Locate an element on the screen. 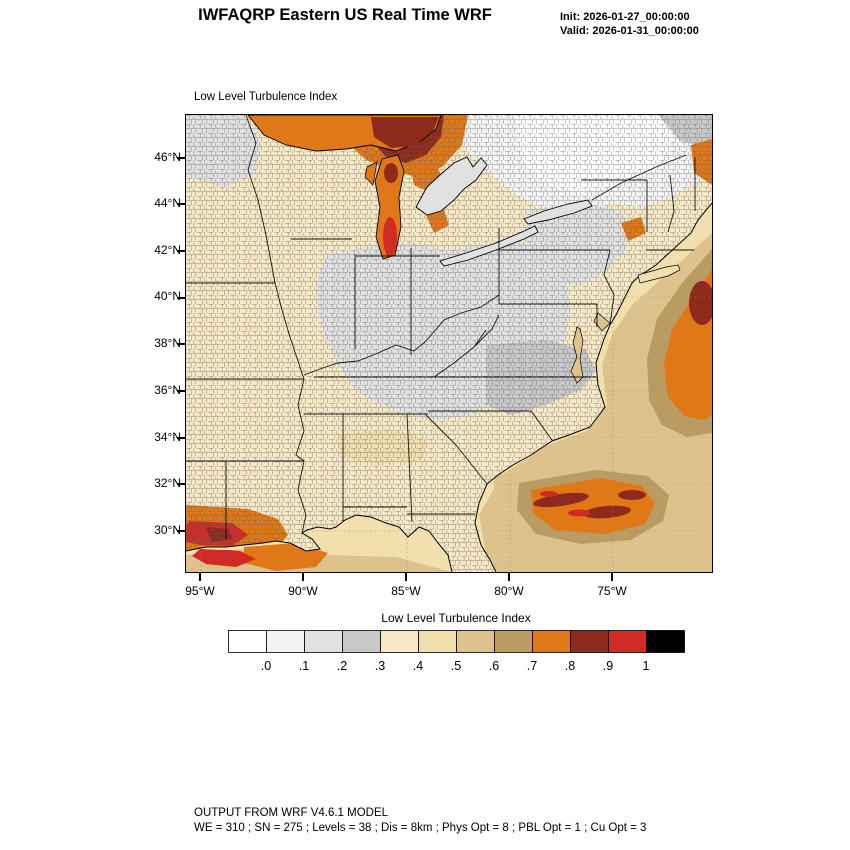 This screenshot has width=850, height=850. colorbar-tick-label: .8 is located at coordinates (570, 666).